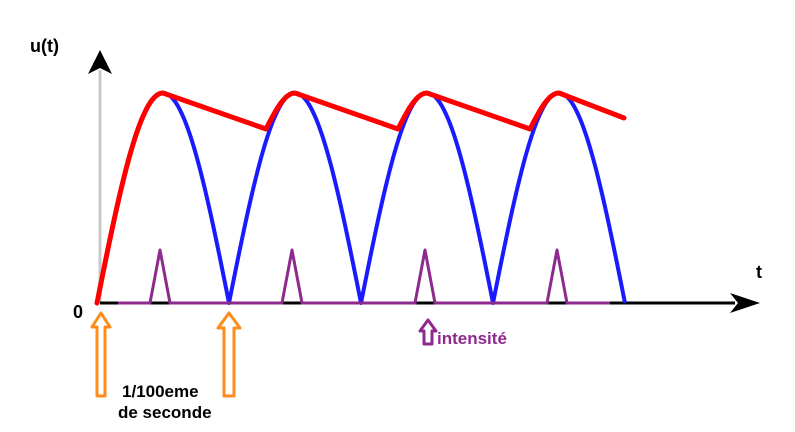  I want to click on y-axis-arrowhead-icon, so click(100, 62).